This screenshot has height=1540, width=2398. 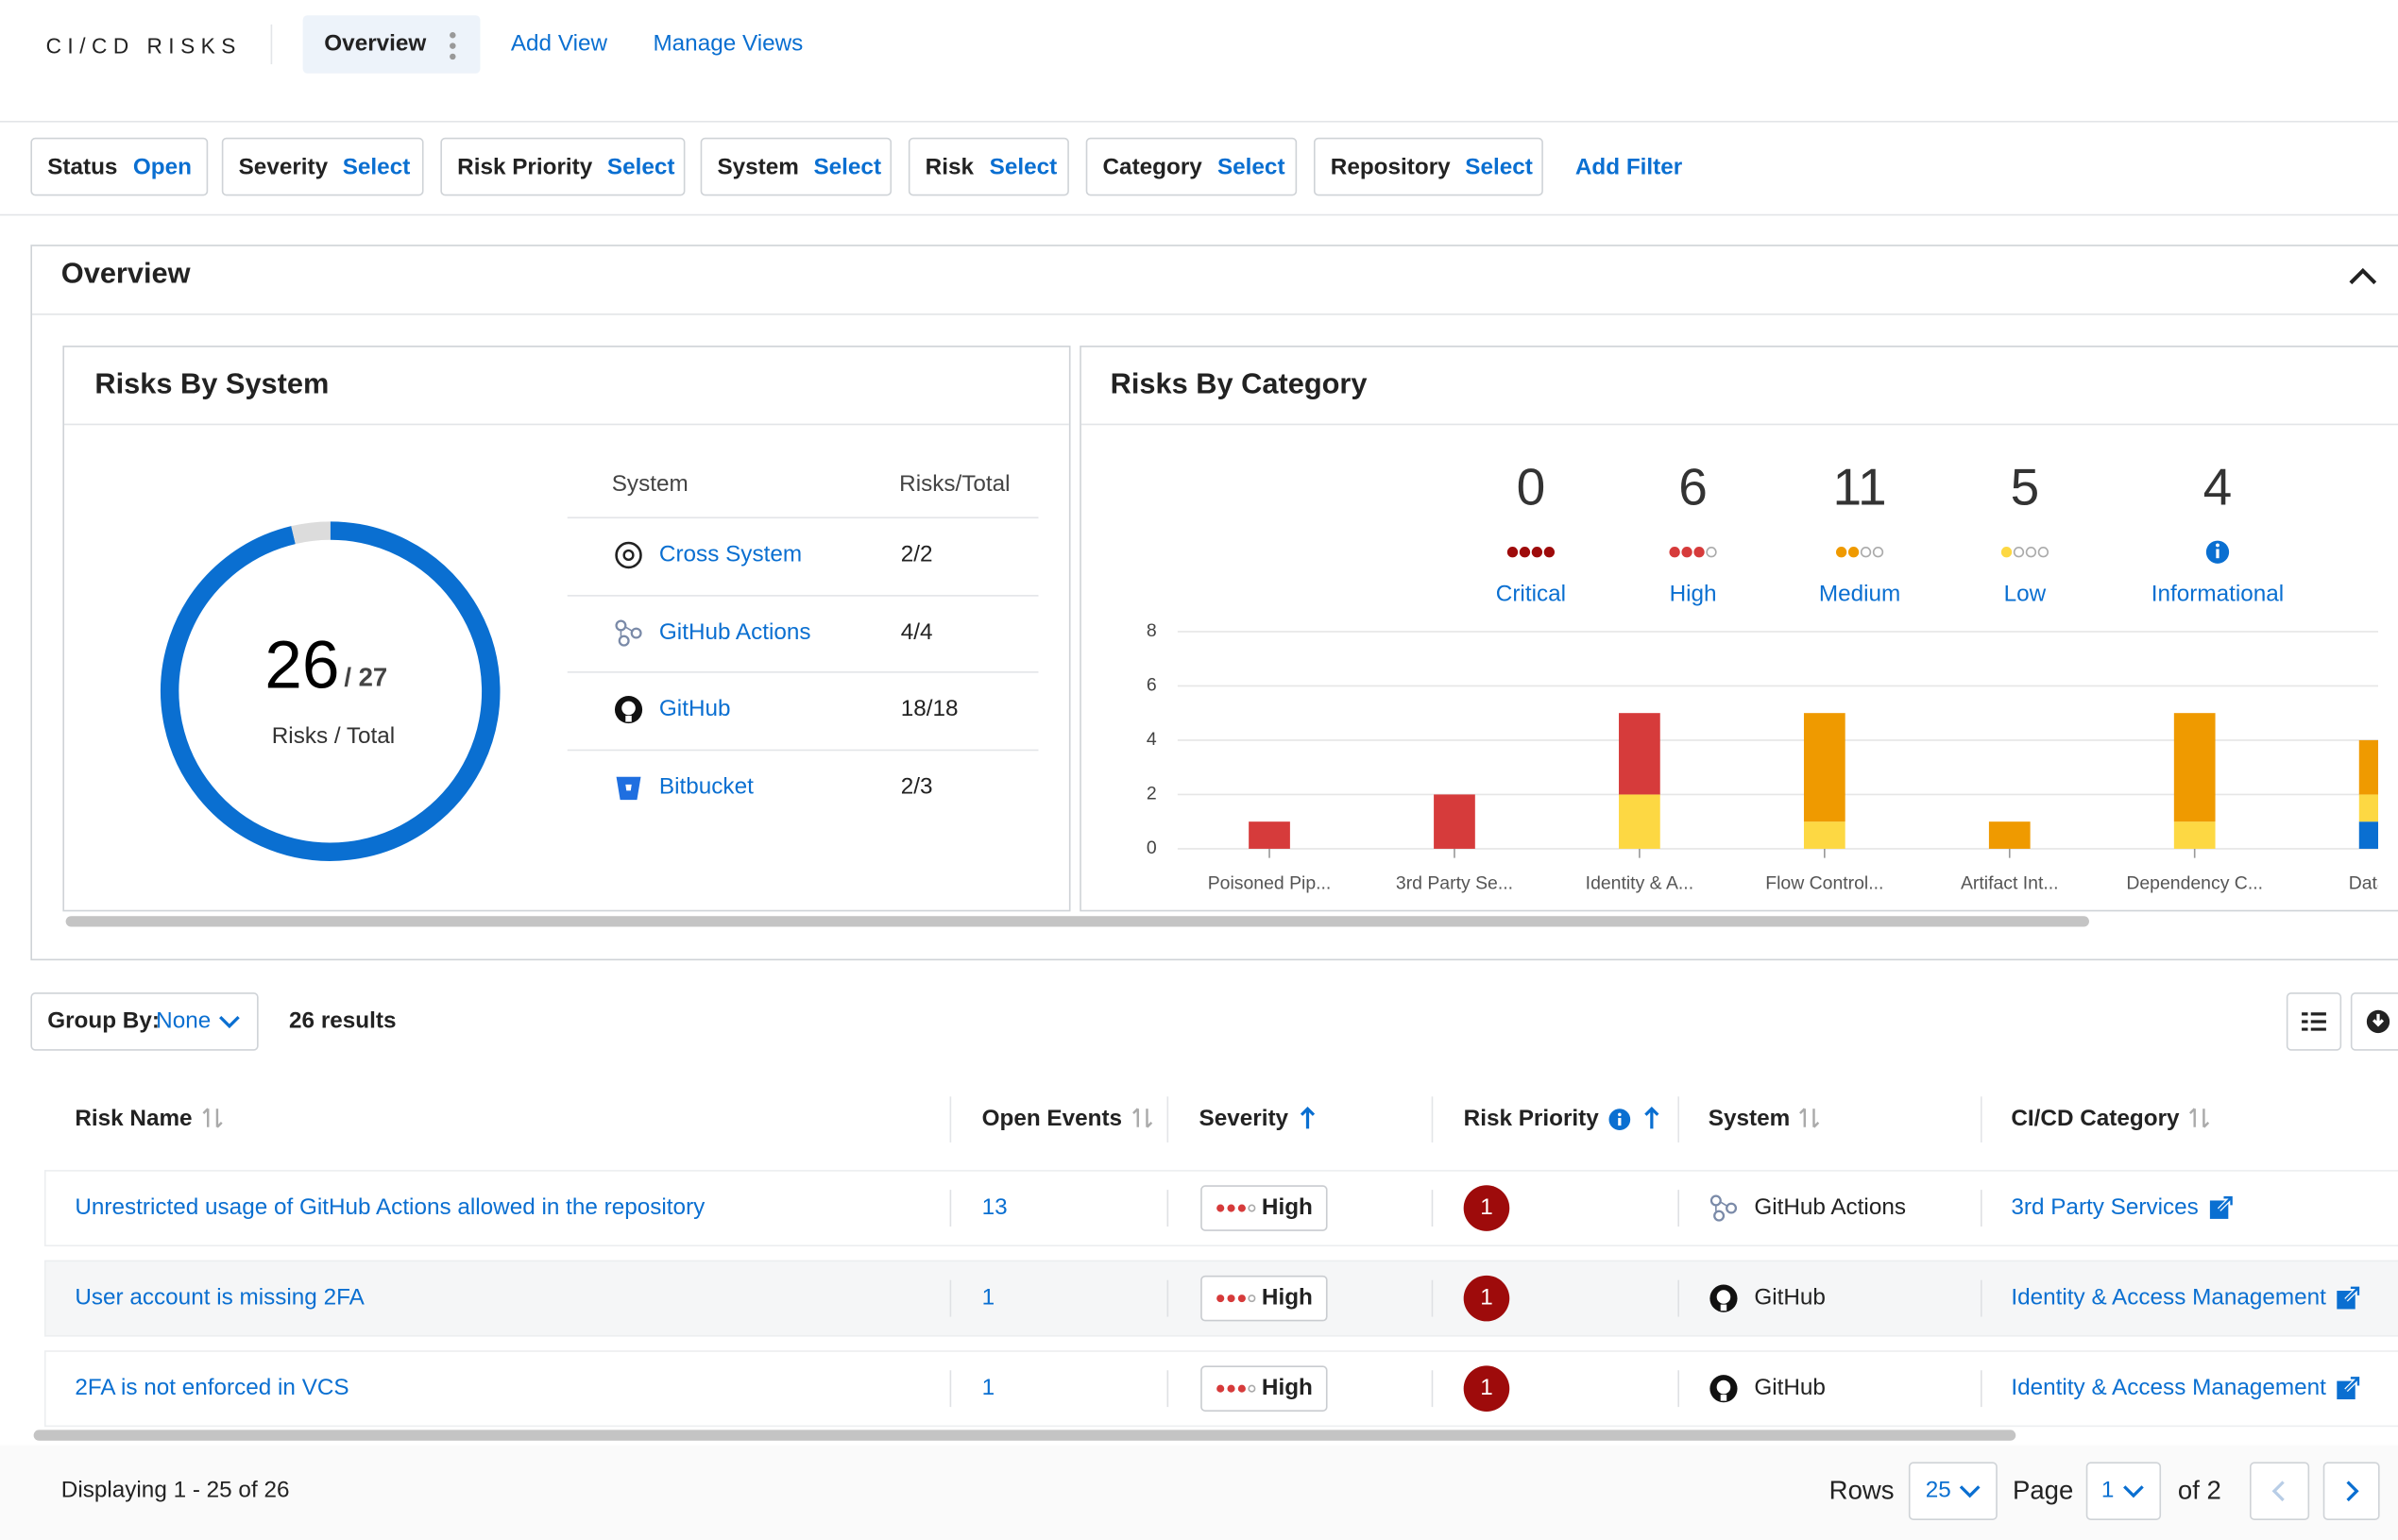 I want to click on column-divider, so click(x=1167, y=1119).